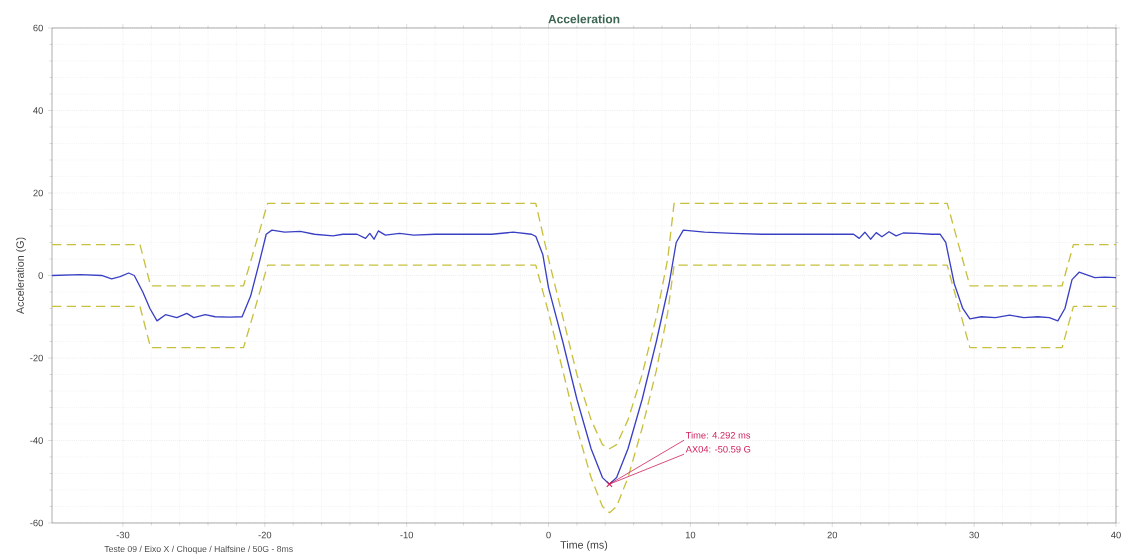 The height and width of the screenshot is (556, 1134). Describe the element at coordinates (123, 535) in the screenshot. I see `x-tick-label: -30` at that location.